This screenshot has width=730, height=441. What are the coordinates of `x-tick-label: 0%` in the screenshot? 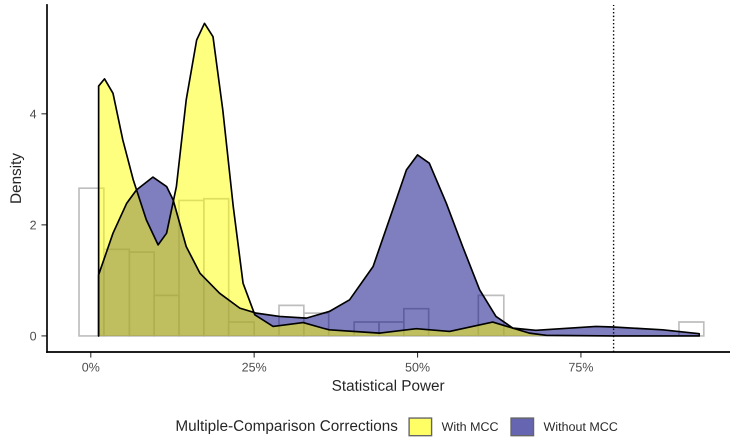 It's located at (91, 367).